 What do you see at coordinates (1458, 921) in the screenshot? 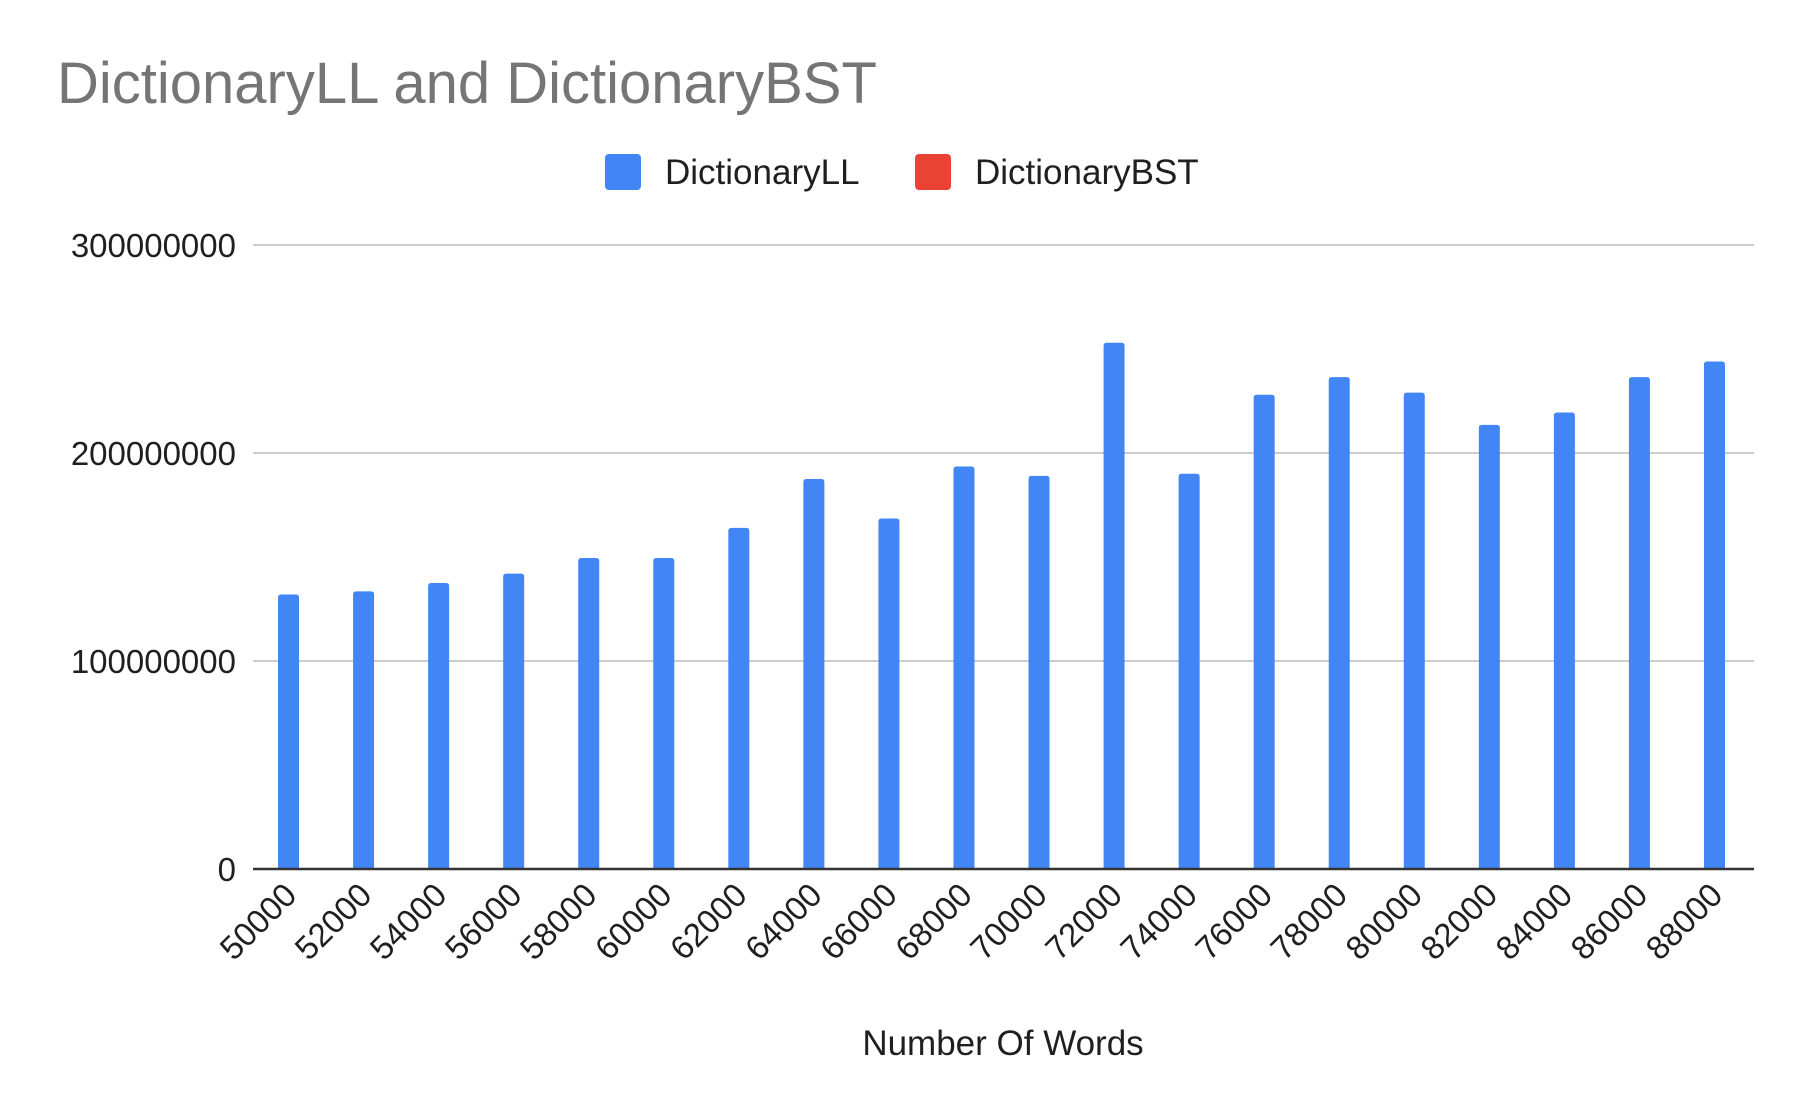
I see `x-tick-label: 82000` at bounding box center [1458, 921].